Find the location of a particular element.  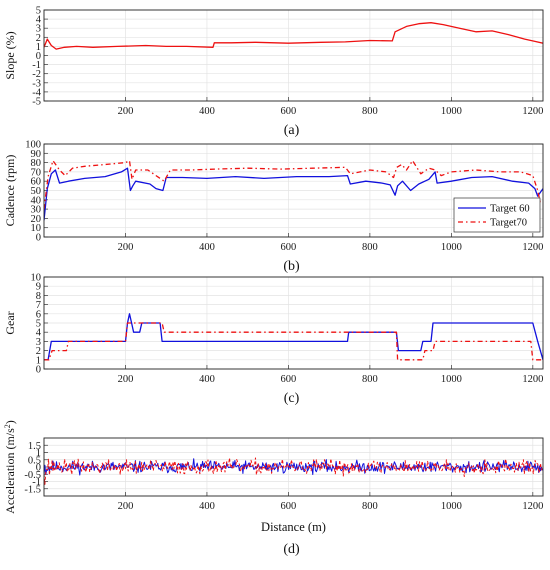

y-tick-label: 6 is located at coordinates (38, 314).